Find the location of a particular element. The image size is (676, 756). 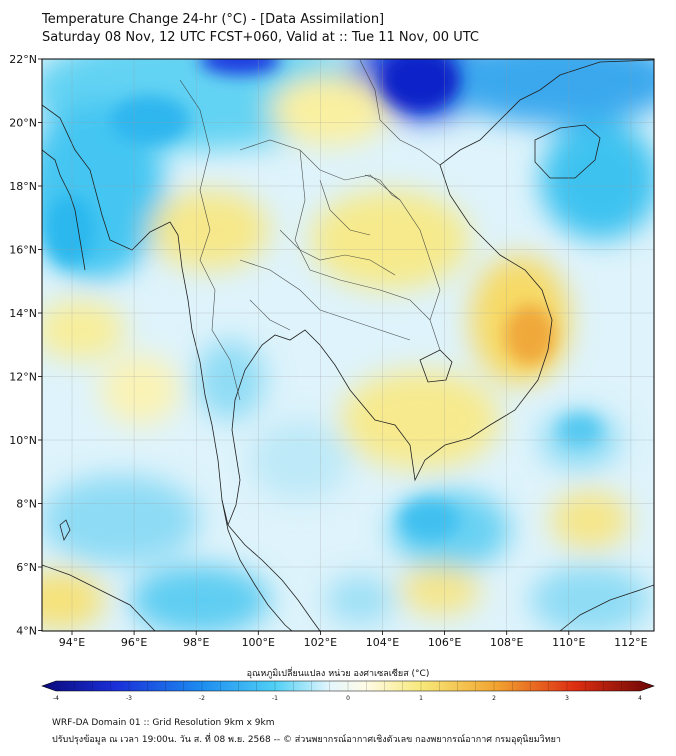

lat-label: 18°N is located at coordinates (23, 186).